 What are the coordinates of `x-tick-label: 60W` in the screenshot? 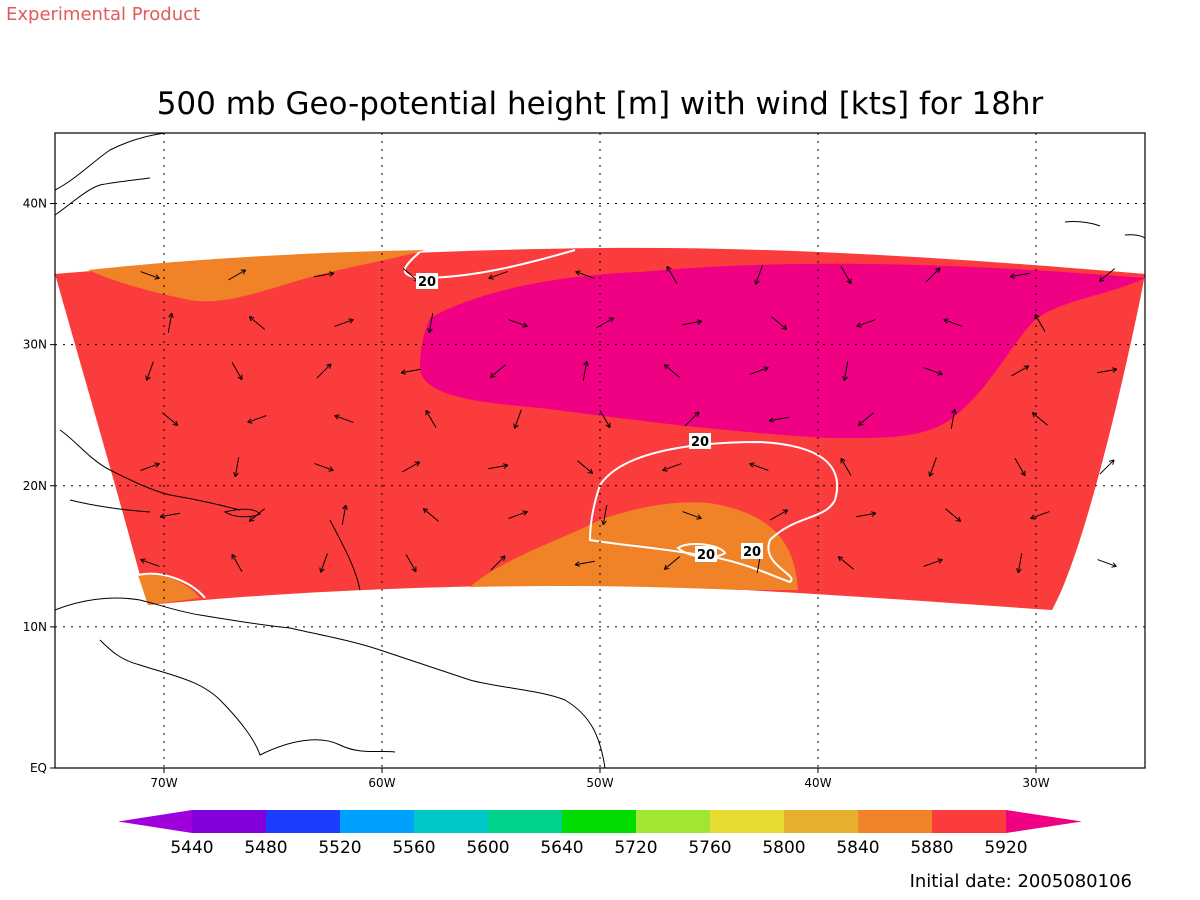 It's located at (381, 783).